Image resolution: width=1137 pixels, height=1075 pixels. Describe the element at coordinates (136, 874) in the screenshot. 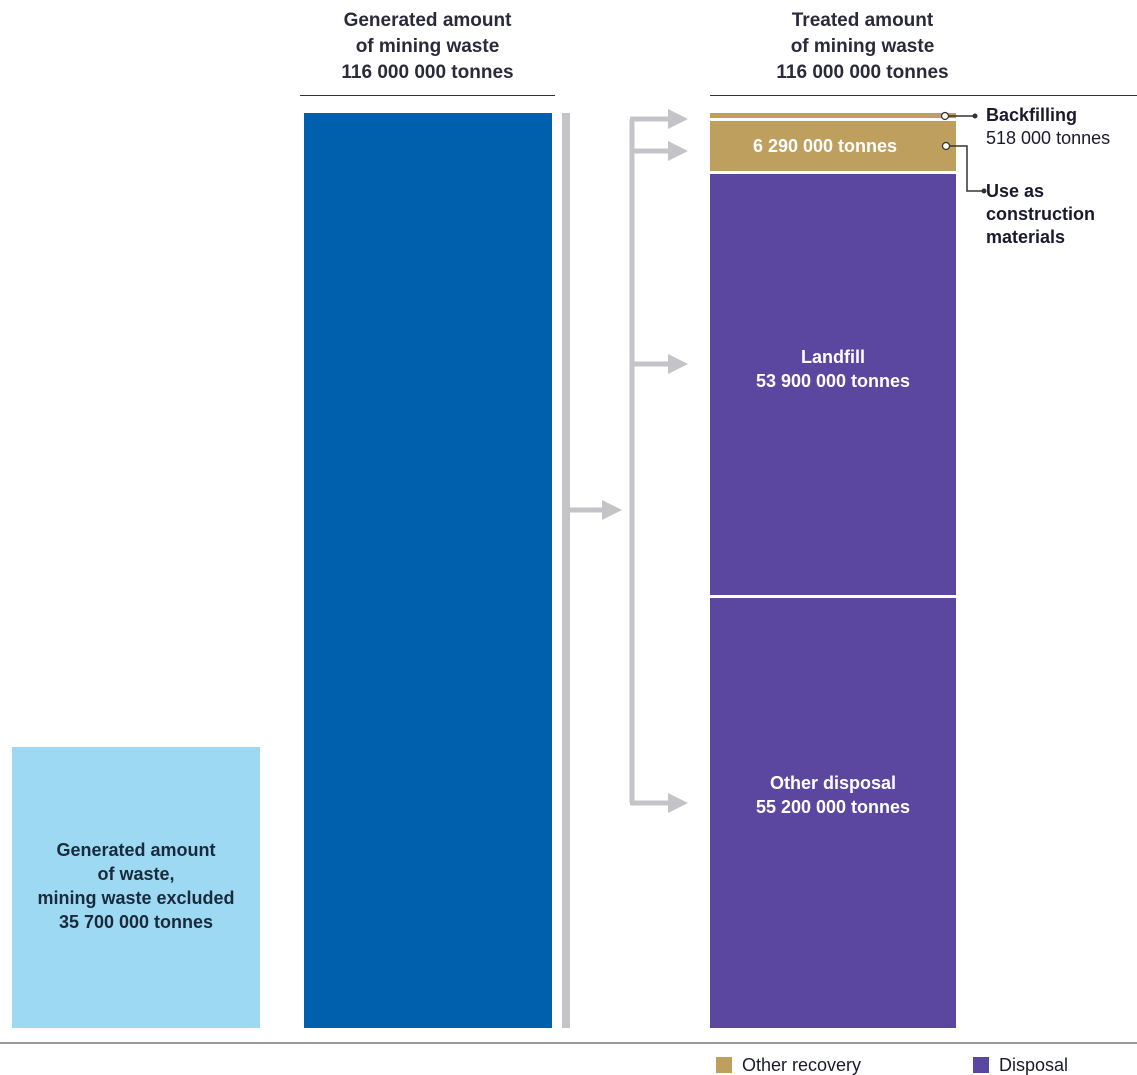

I see `excluded-label-line-2: of waste,` at that location.